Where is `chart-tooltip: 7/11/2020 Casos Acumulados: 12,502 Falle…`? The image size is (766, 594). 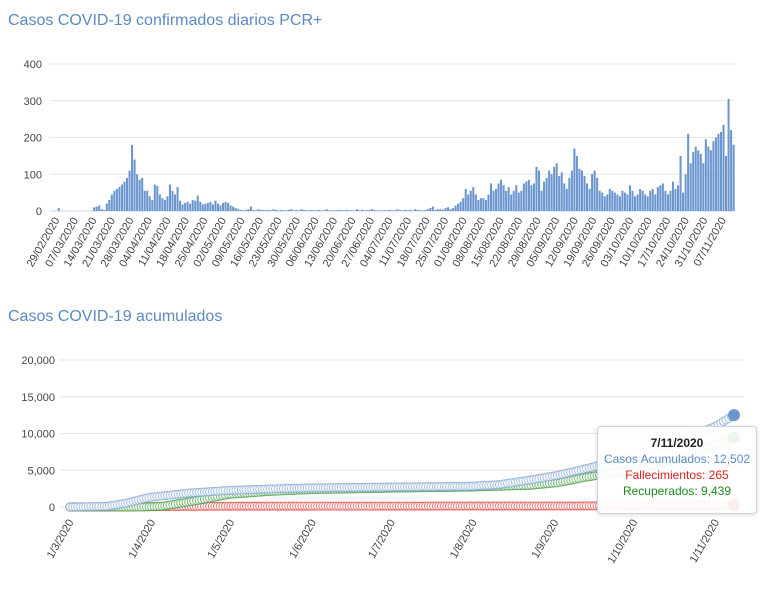
chart-tooltip: 7/11/2020 Casos Acumulados: 12,502 Falle… is located at coordinates (677, 470).